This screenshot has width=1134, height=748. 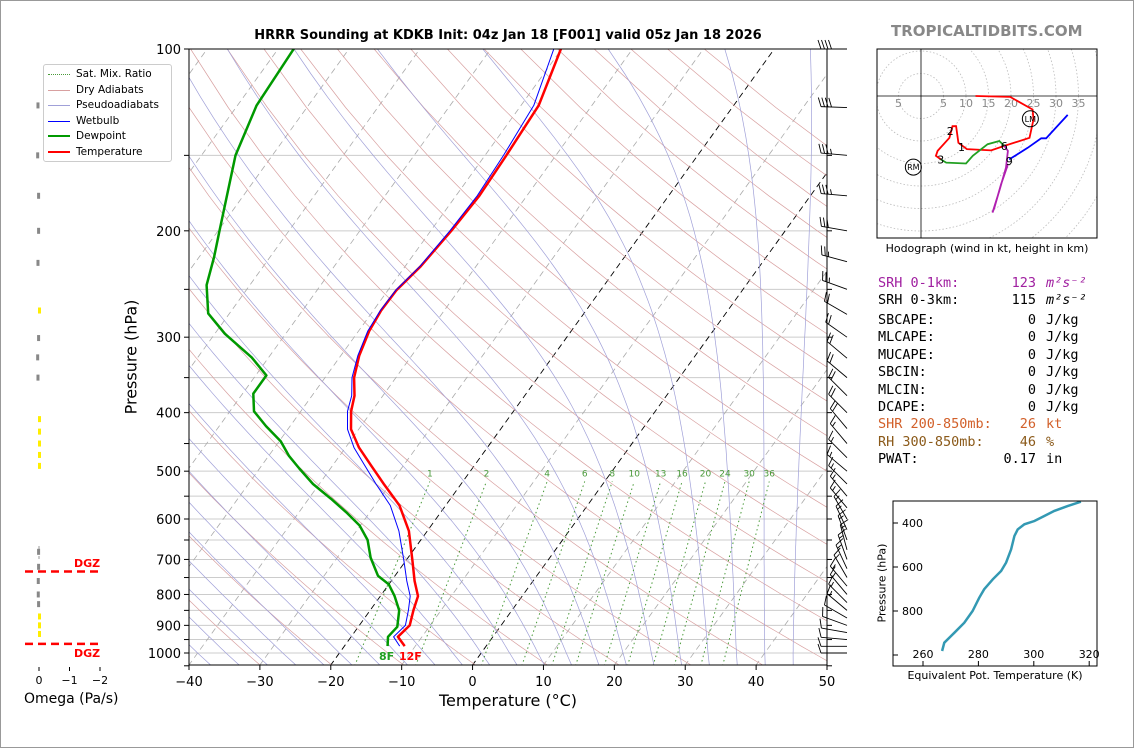 What do you see at coordinates (1050, 442) in the screenshot?
I see `parameter-unit: %` at bounding box center [1050, 442].